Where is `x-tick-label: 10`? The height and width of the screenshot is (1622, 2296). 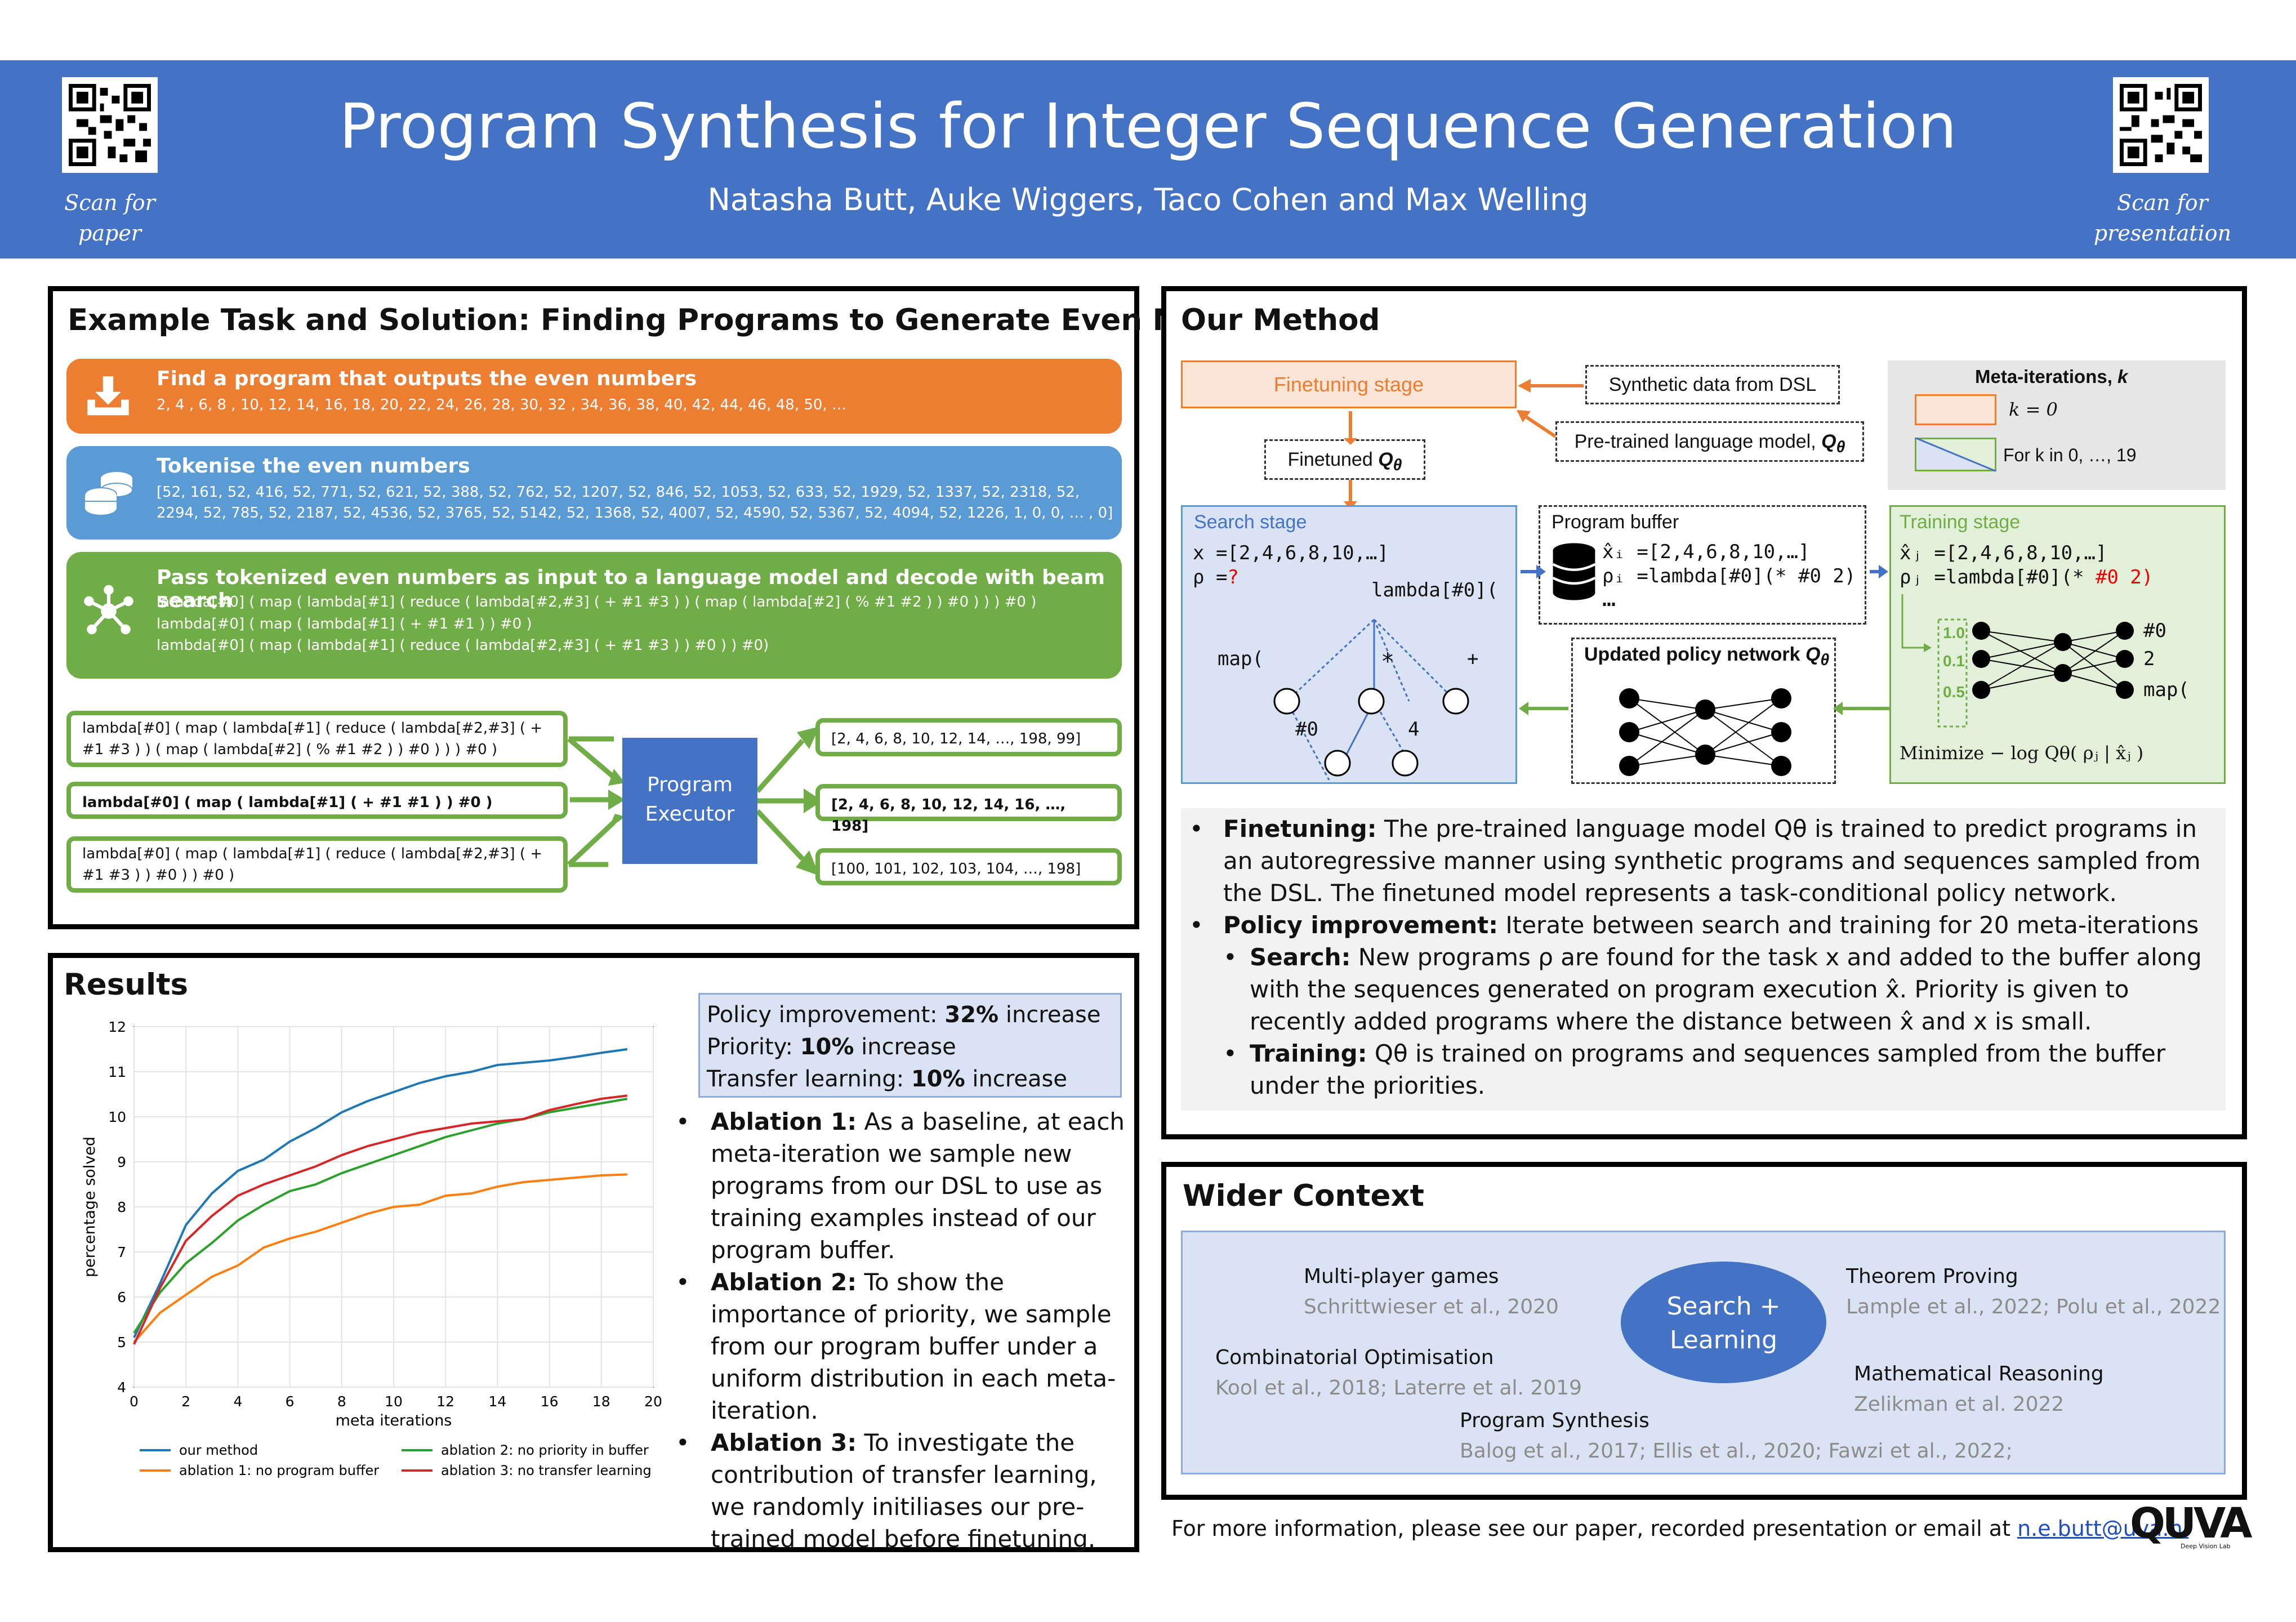 x-tick-label: 10 is located at coordinates (394, 1401).